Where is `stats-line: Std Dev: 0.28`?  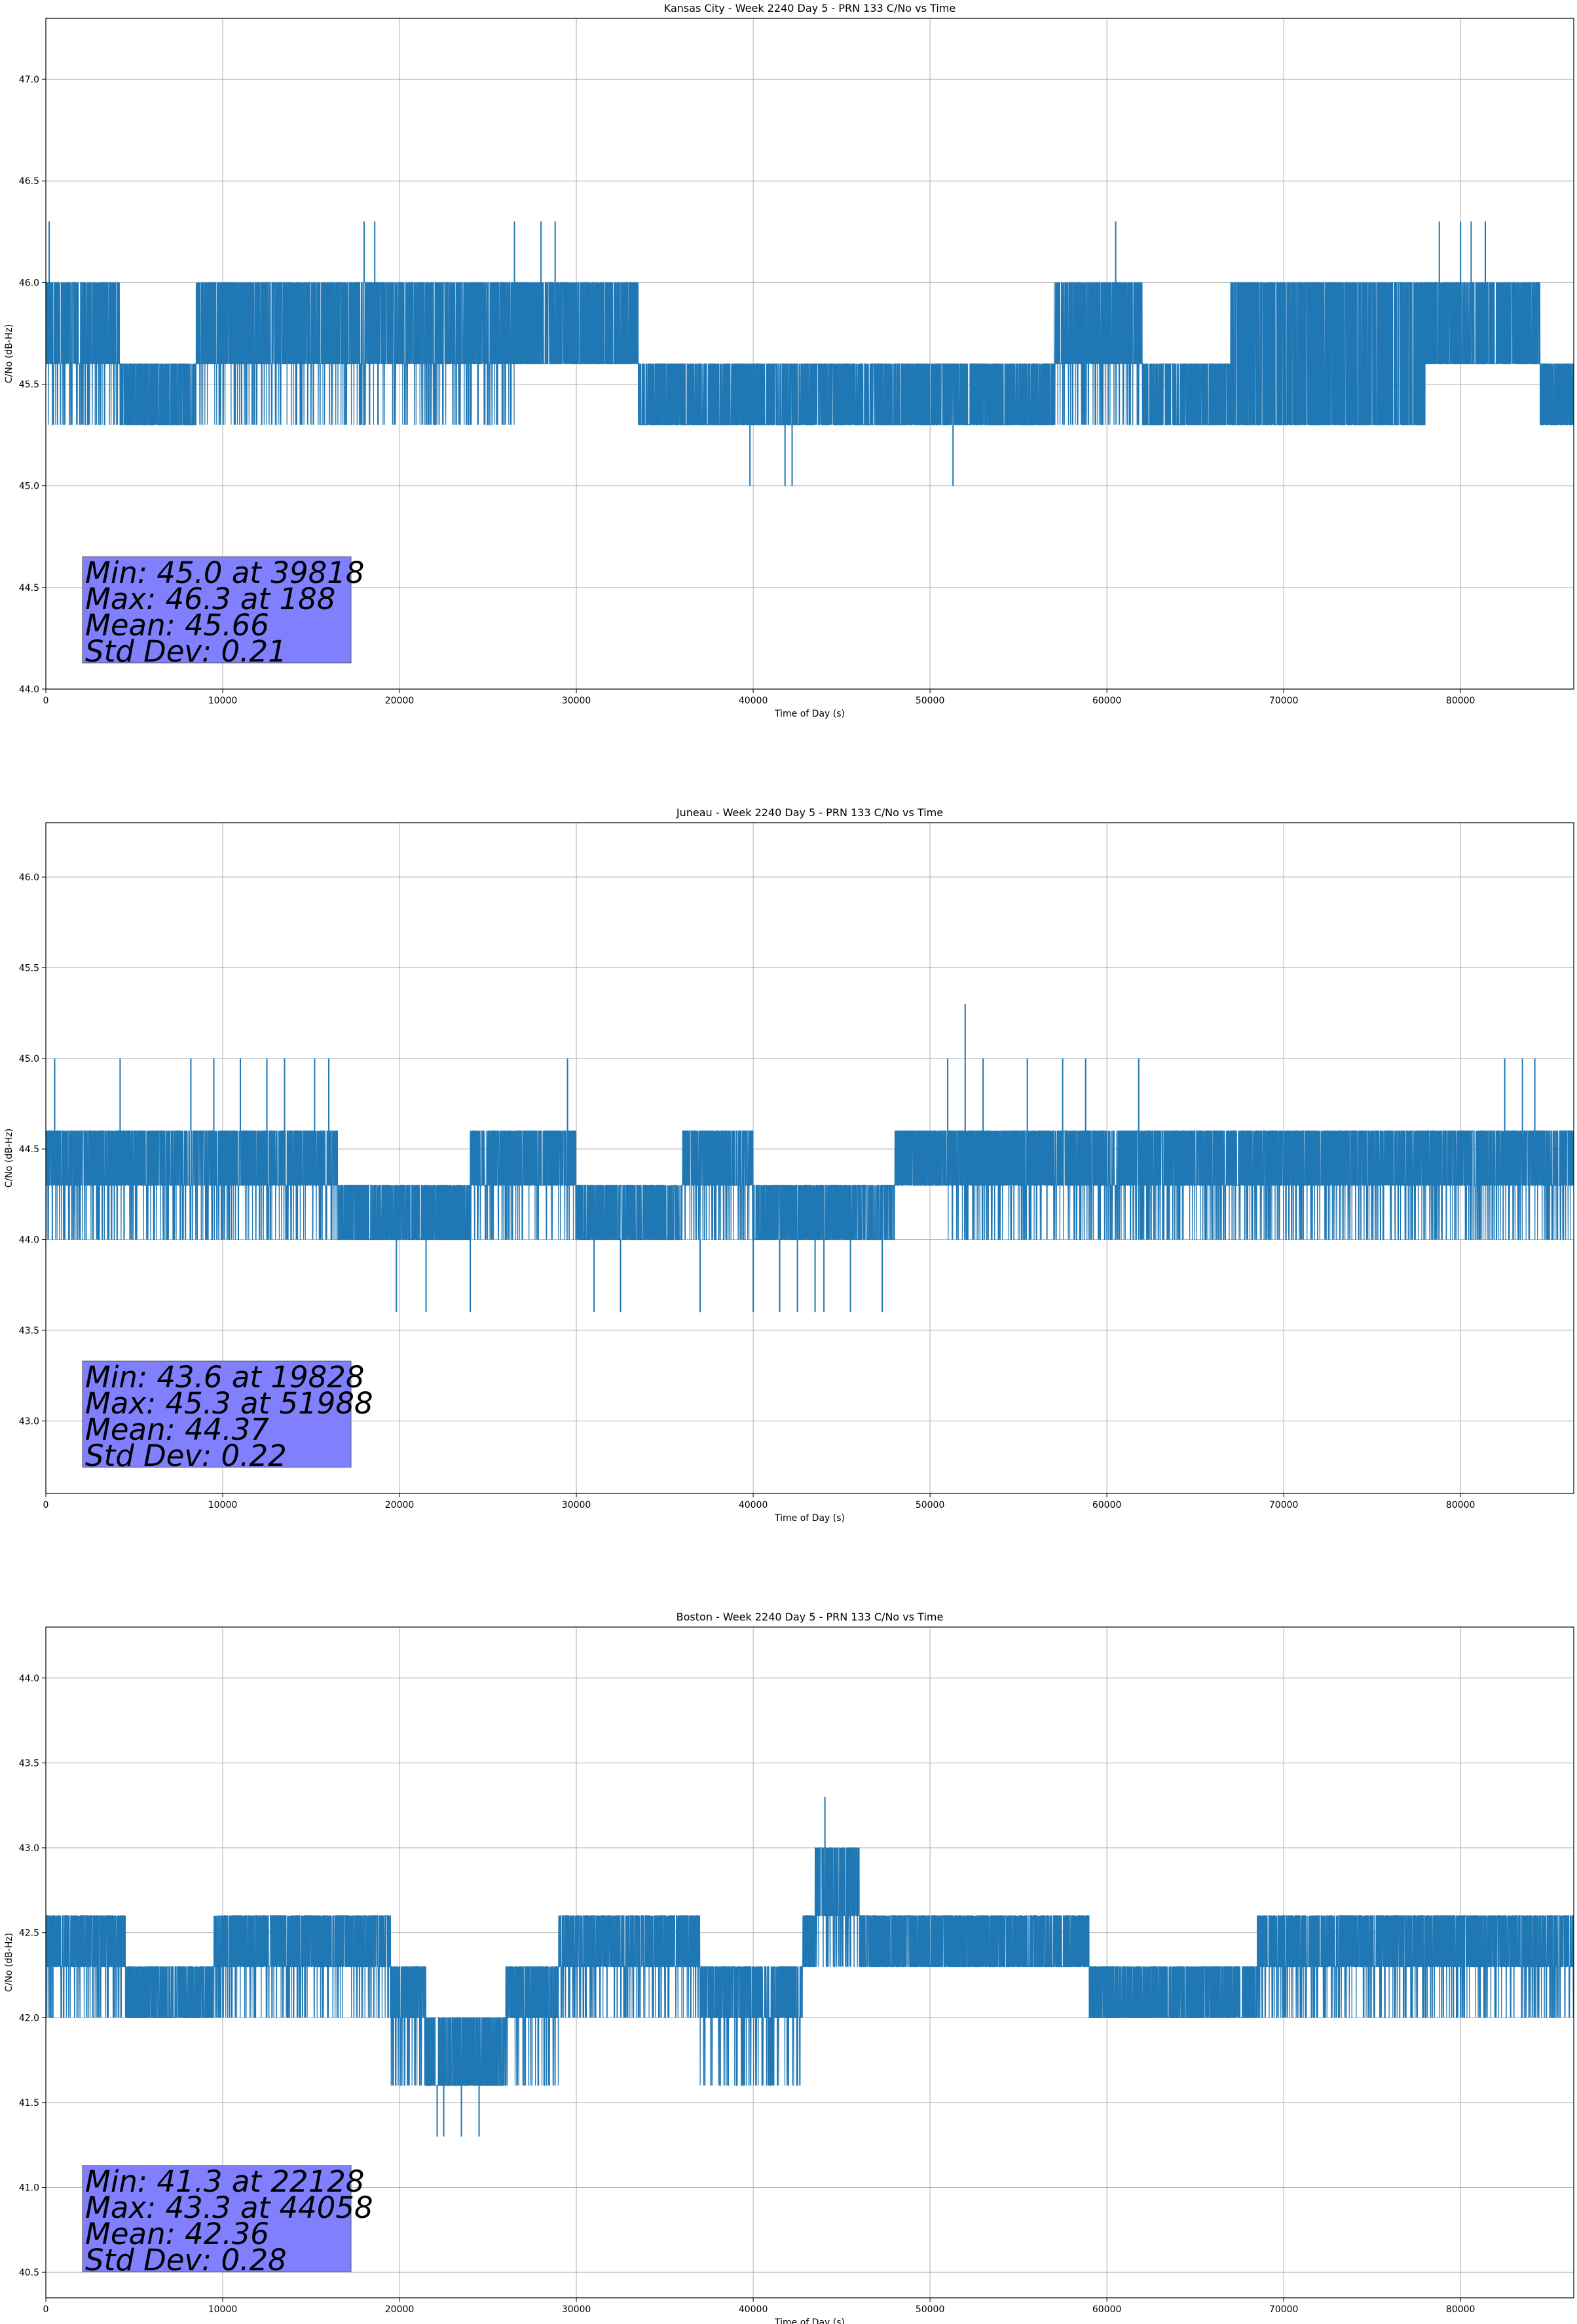
stats-line: Std Dev: 0.28 is located at coordinates (186, 2260).